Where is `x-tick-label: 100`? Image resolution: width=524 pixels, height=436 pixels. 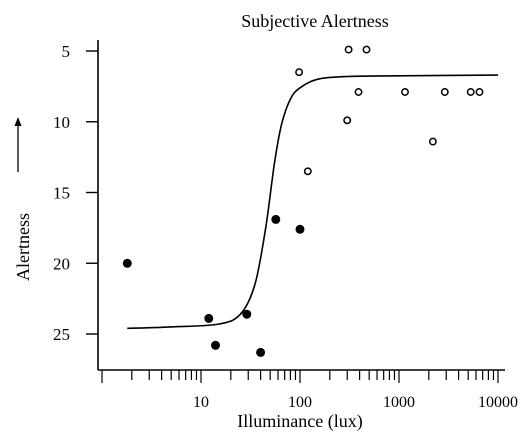 x-tick-label: 100 is located at coordinates (300, 402).